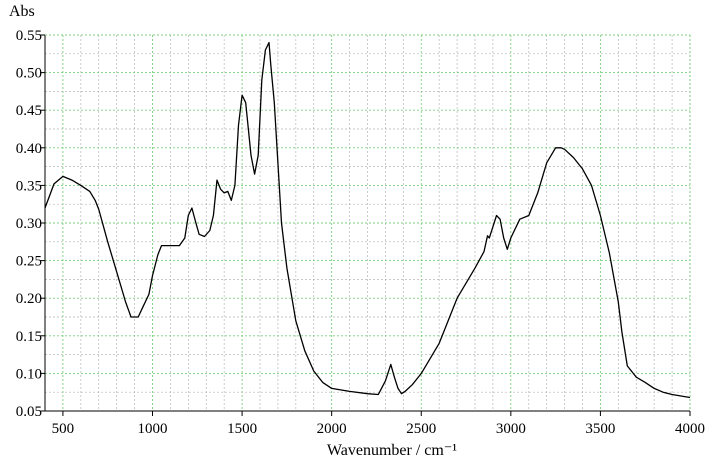 Image resolution: width=724 pixels, height=464 pixels. I want to click on y-tick-label: 0.30, so click(29, 224).